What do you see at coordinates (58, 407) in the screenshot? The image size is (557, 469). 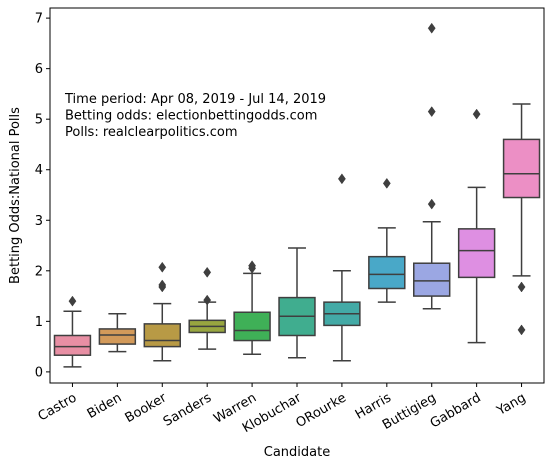 I see `x-tick-label: Castro` at bounding box center [58, 407].